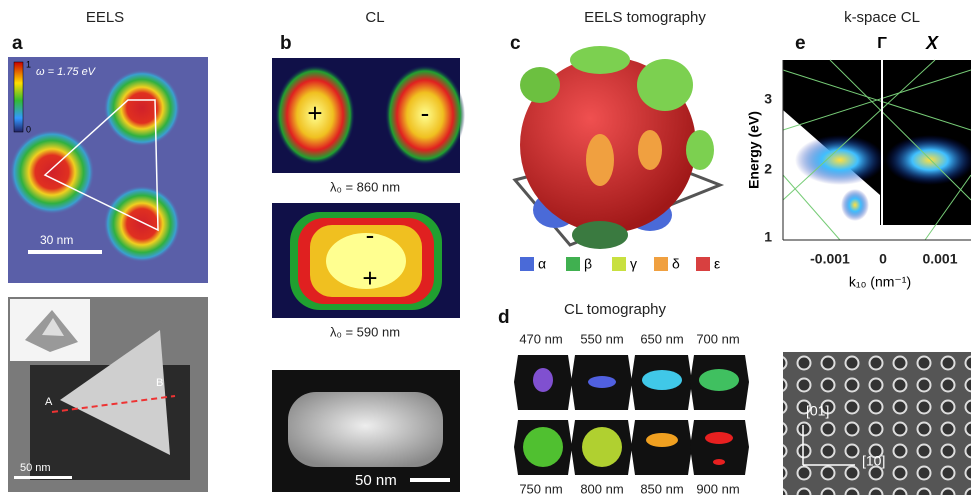  I want to click on symmetry-point: Γ, so click(882, 43).